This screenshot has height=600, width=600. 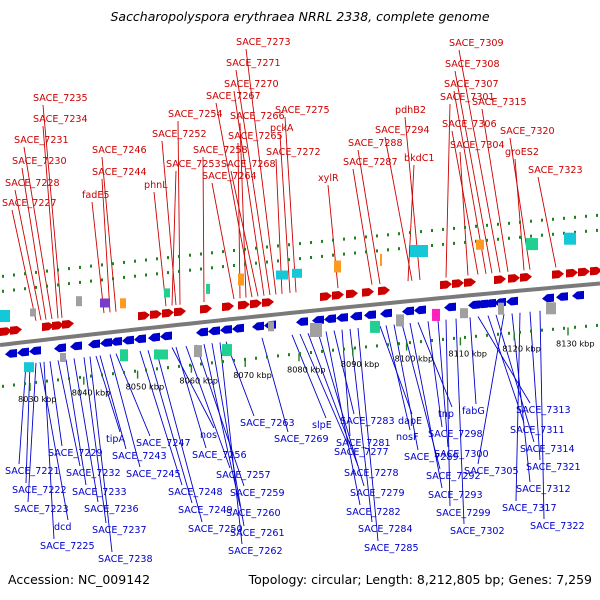 What do you see at coordinates (473, 411) in the screenshot?
I see `gene-label-bottom: fabG` at bounding box center [473, 411].